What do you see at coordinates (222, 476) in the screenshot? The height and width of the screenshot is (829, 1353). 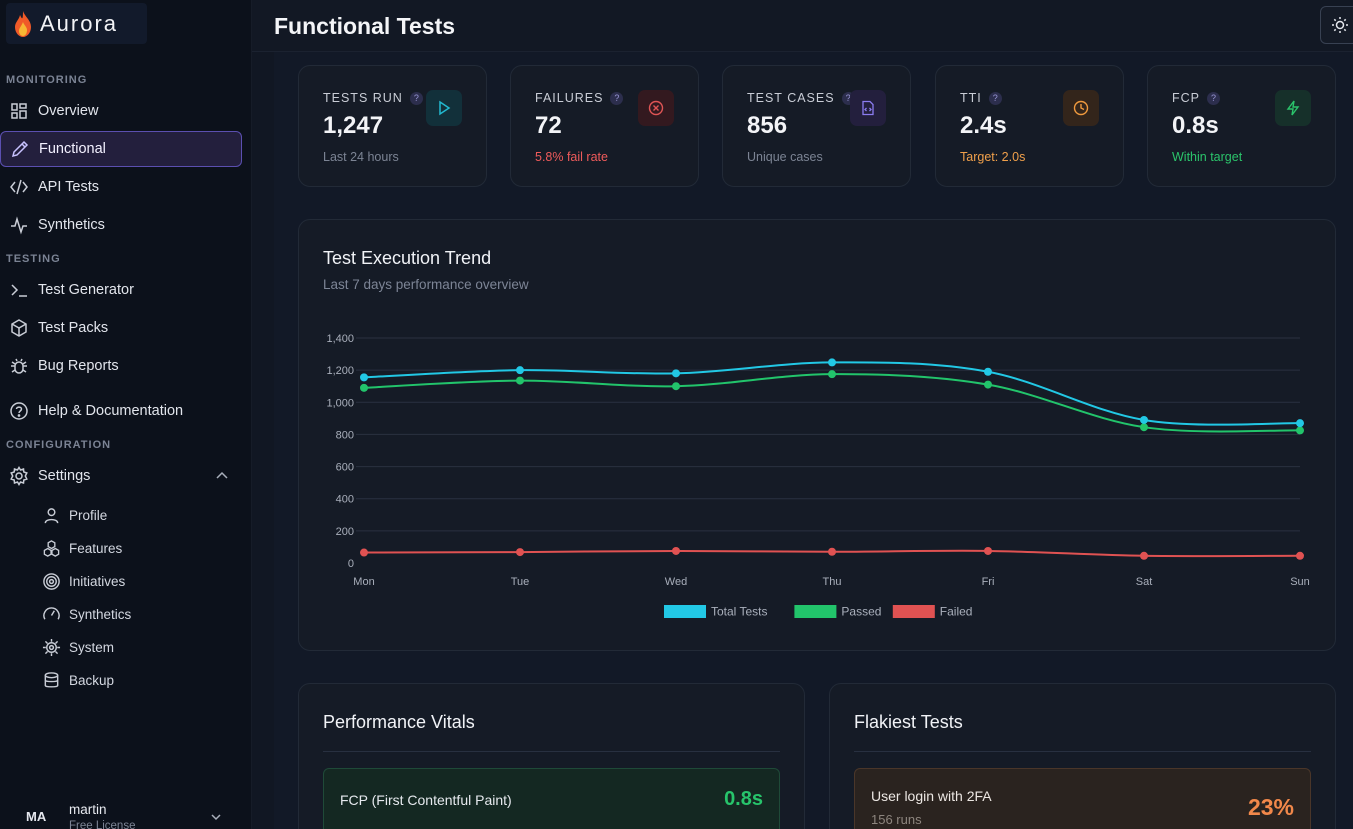 I see `chevron-up-icon` at bounding box center [222, 476].